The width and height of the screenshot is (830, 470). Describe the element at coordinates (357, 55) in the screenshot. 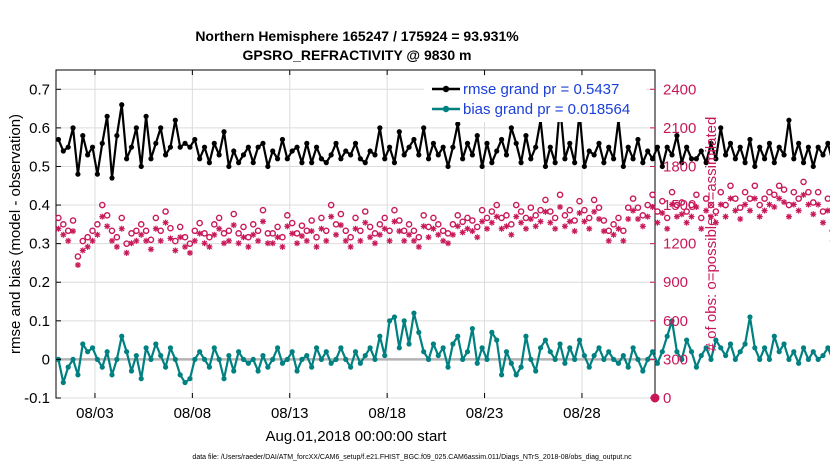

I see `chart-subtitle: GPSRO_REFRACTIVITY @ 9830 m` at that location.